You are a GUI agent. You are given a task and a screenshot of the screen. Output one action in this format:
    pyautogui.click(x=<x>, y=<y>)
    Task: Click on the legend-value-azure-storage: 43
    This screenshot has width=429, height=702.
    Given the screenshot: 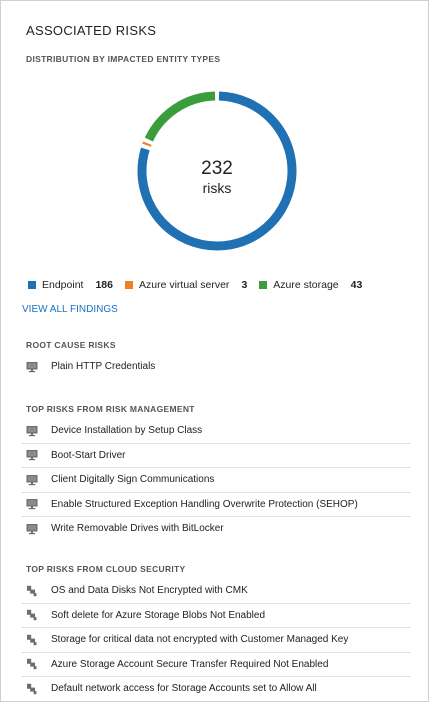 What is the action you would take?
    pyautogui.click(x=356, y=285)
    